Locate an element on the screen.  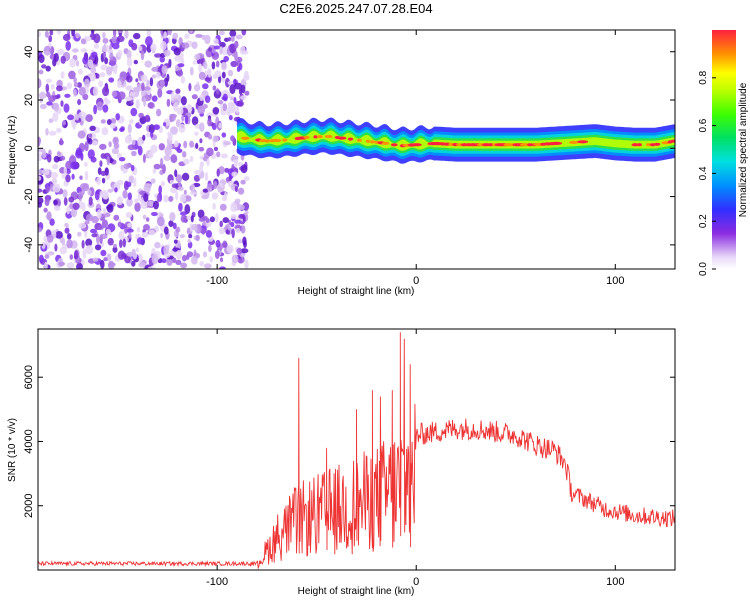
spectrogram-x-tick-label: 100 is located at coordinates (615, 281).